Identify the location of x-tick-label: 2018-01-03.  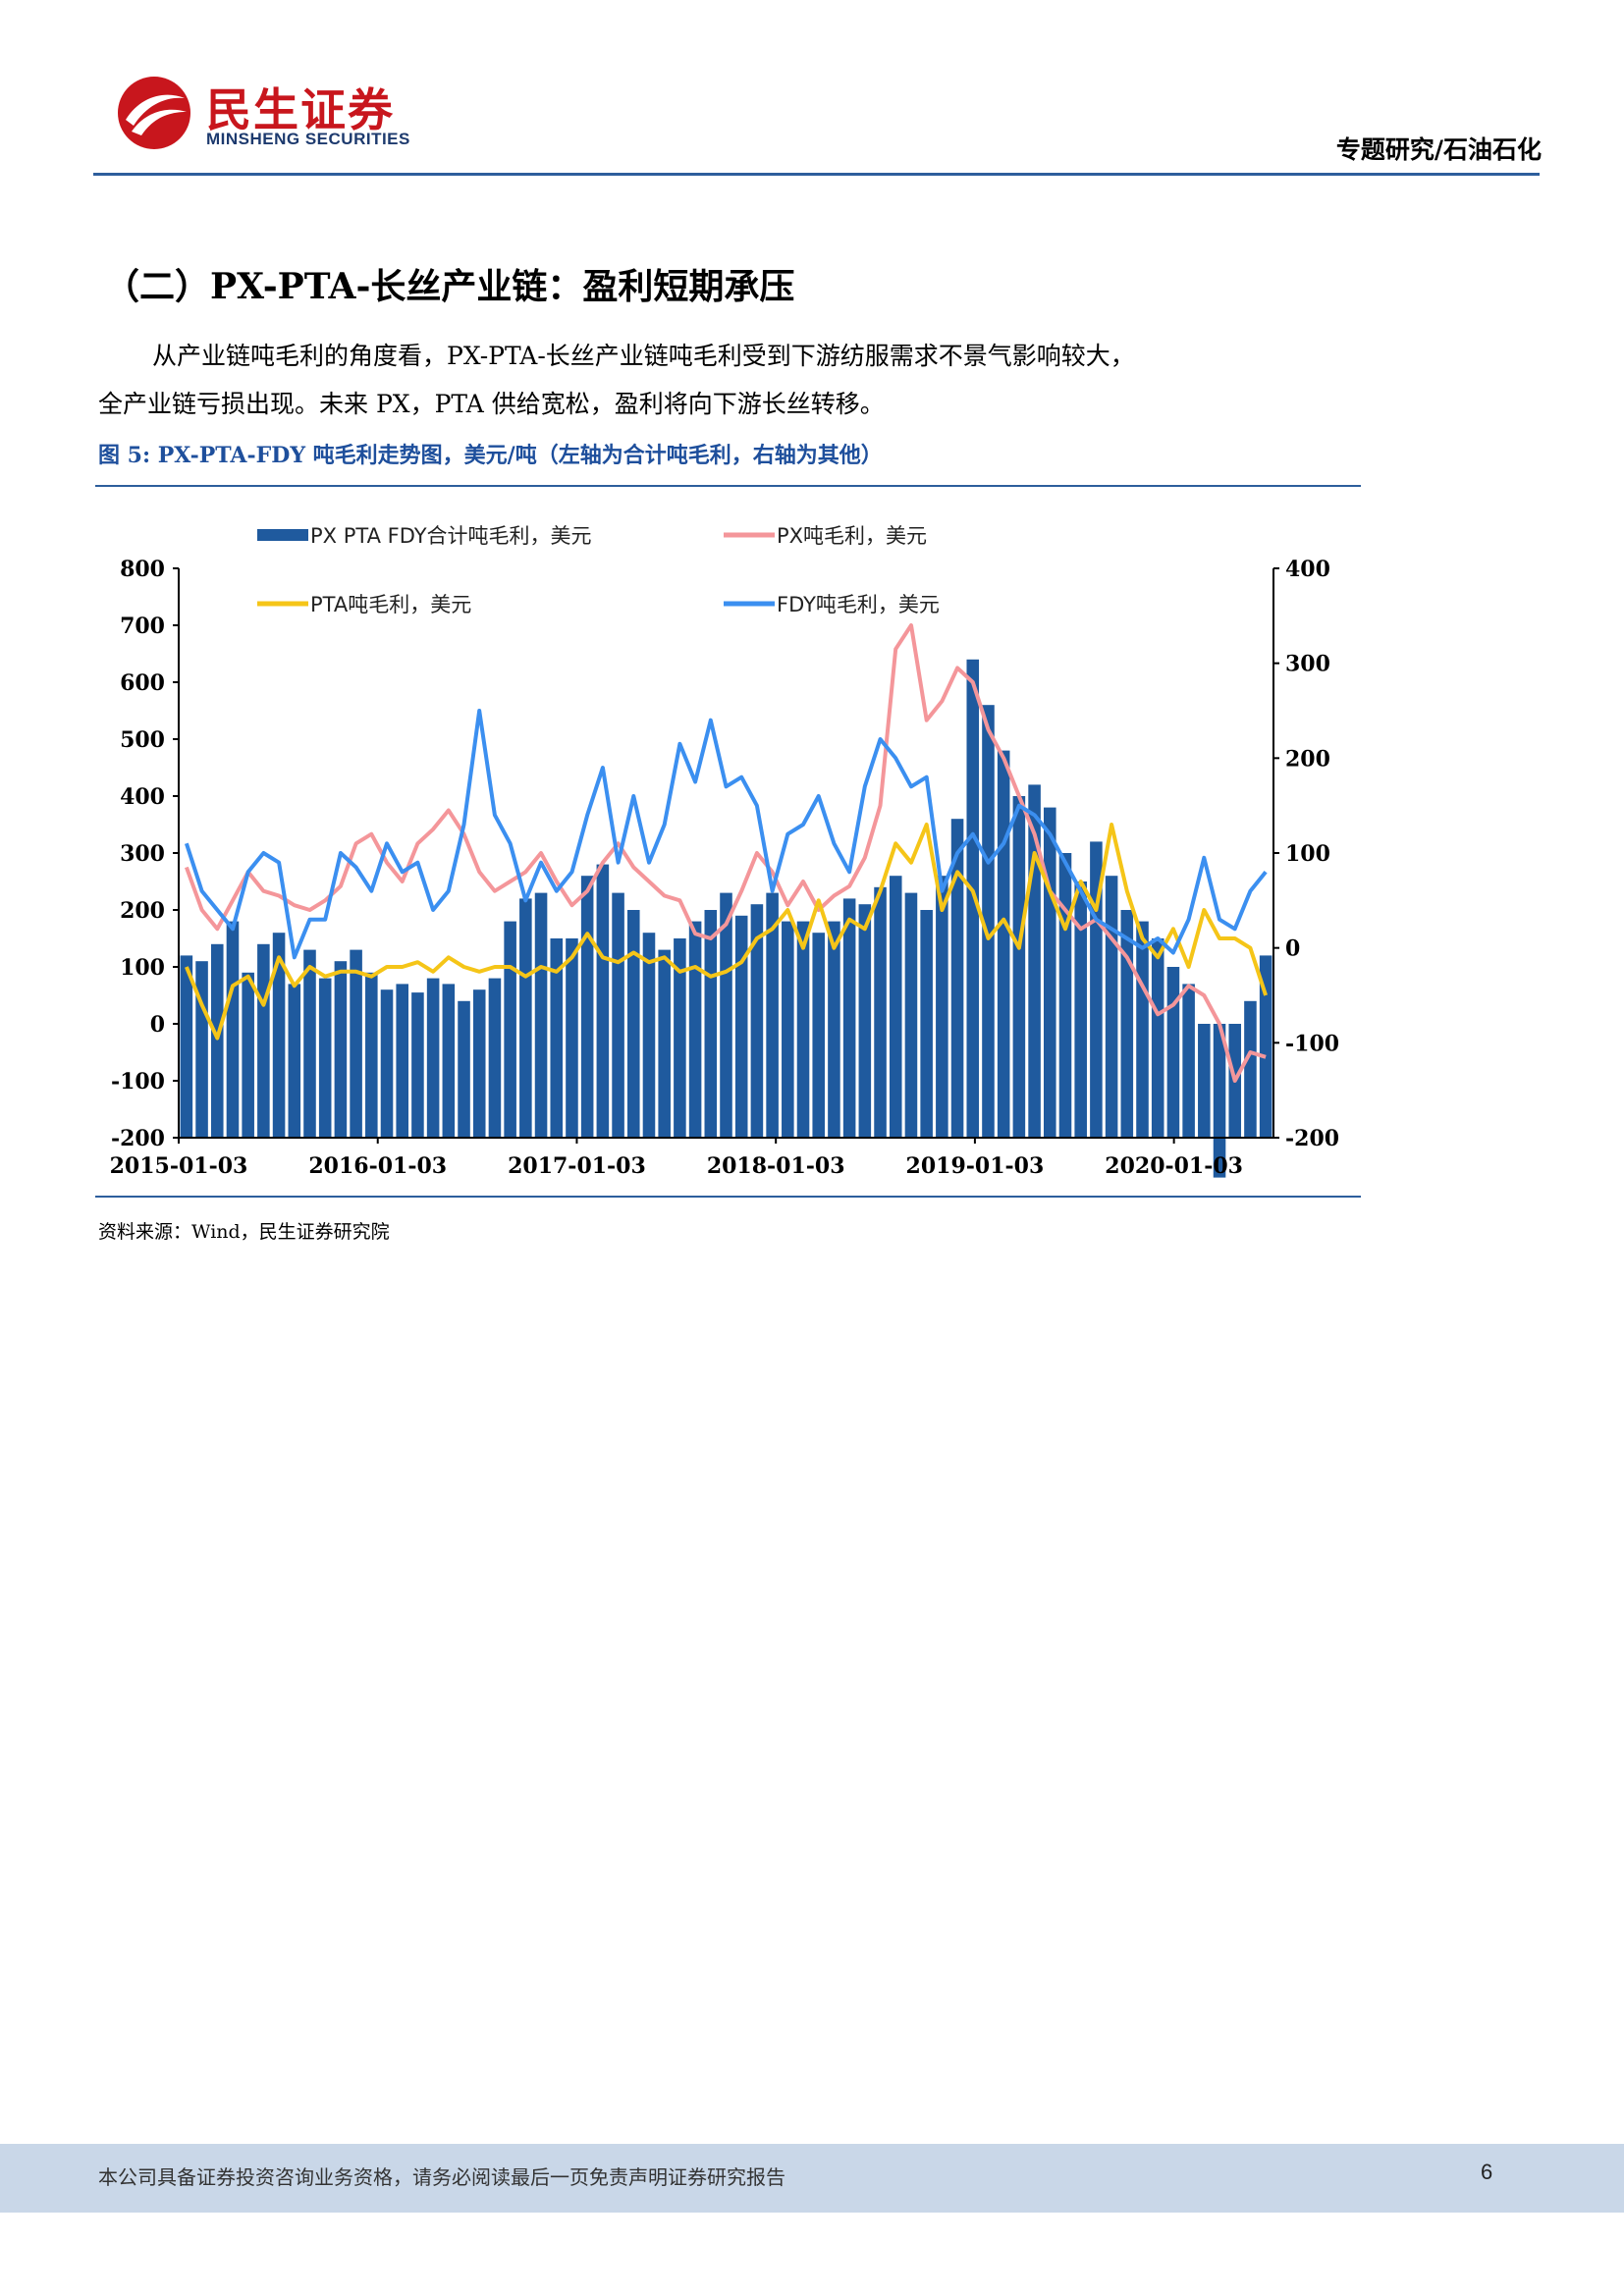
(776, 1166).